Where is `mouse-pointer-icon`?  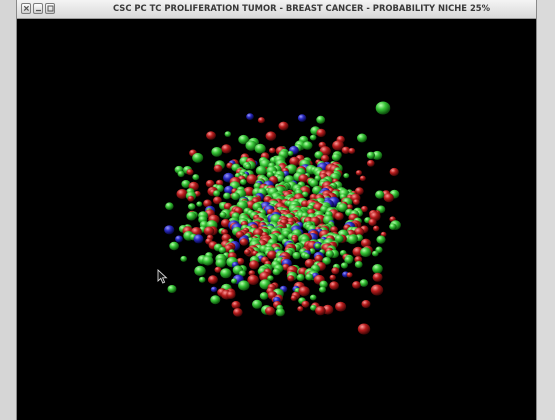
mouse-pointer-icon is located at coordinates (162, 276).